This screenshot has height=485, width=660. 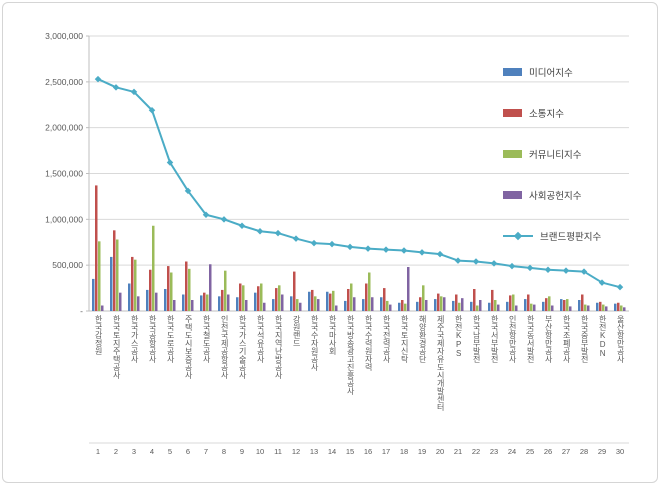 I want to click on legend-item: 사회공헌지수, so click(x=552, y=195).